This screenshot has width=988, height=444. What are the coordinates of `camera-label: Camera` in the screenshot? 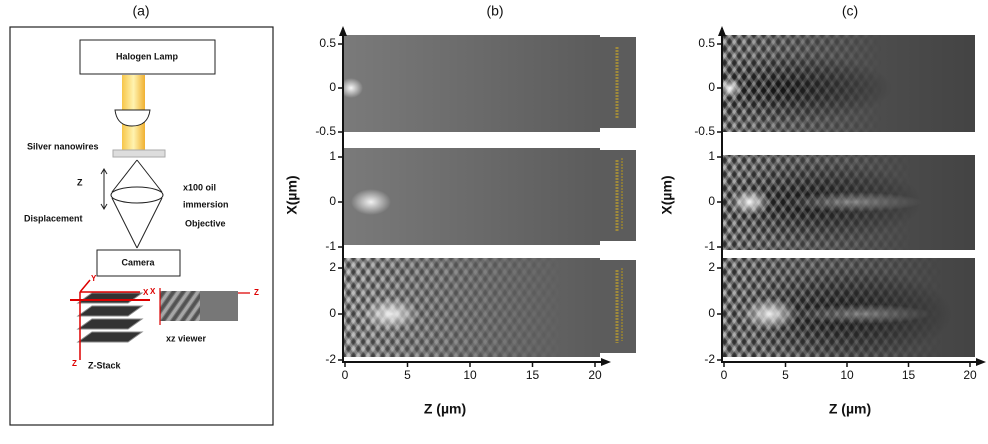 It's located at (138, 262).